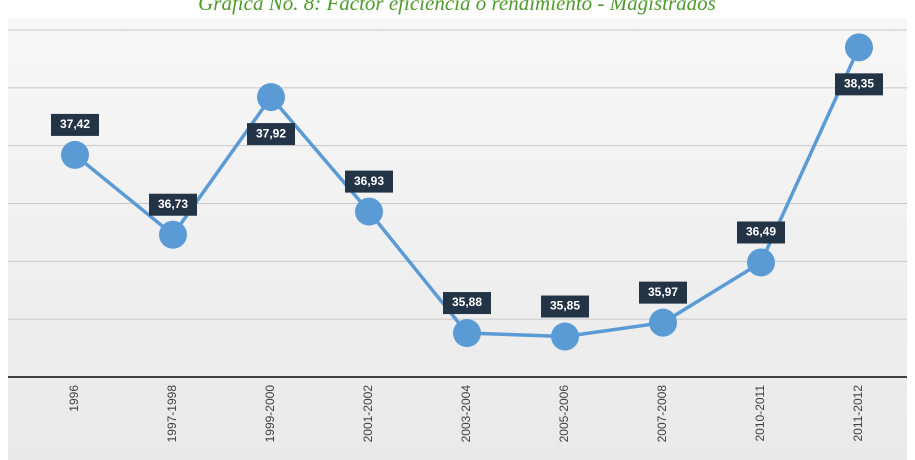  I want to click on data-label: 37,42, so click(75, 124).